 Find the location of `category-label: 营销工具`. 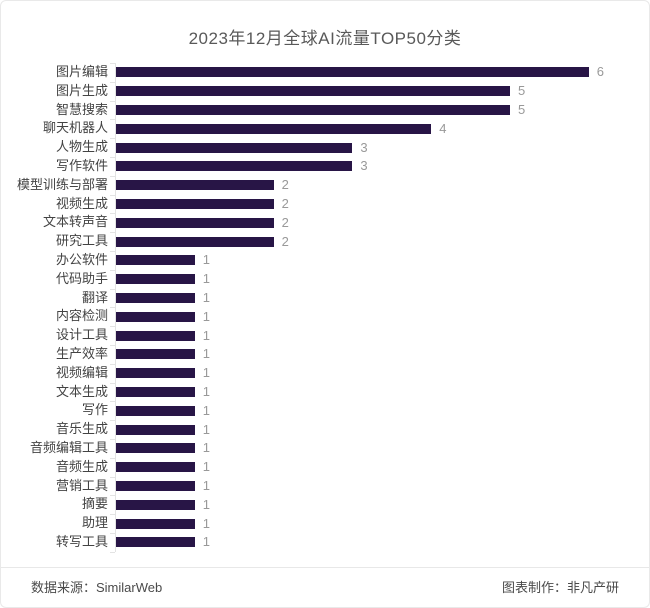

category-label: 营销工具 is located at coordinates (81, 485).